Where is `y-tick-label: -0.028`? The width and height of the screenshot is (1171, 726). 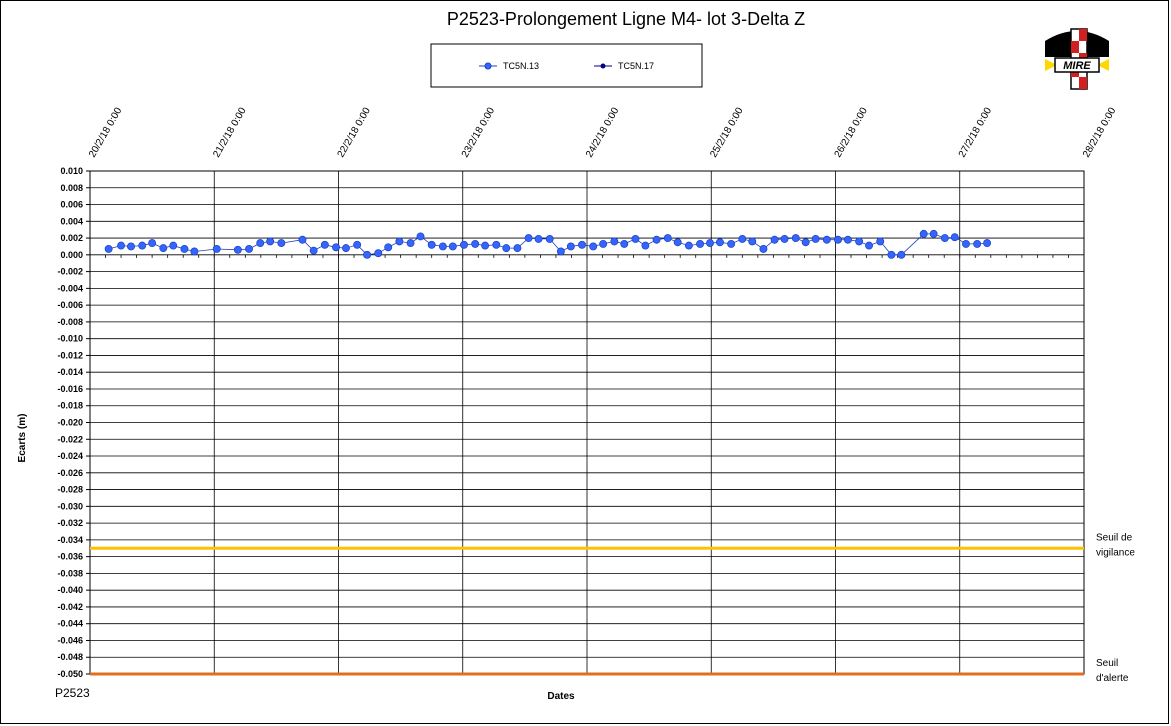 y-tick-label: -0.028 is located at coordinates (70, 490).